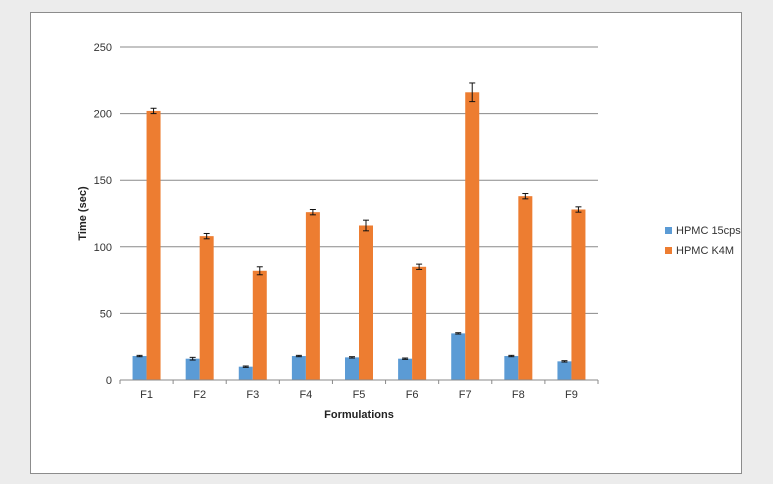 The image size is (773, 484). What do you see at coordinates (252, 395) in the screenshot?
I see `x-tick-label: F3` at bounding box center [252, 395].